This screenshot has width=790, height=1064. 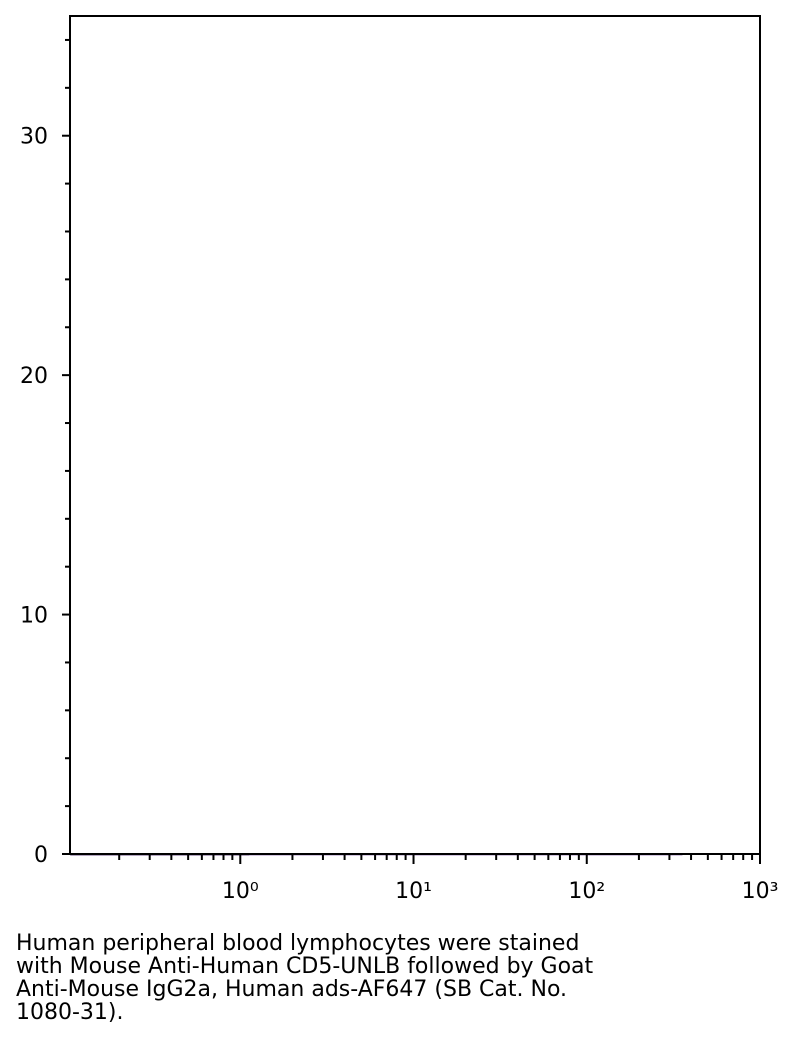 I want to click on caption-line: 1080-31)., so click(x=70, y=1012).